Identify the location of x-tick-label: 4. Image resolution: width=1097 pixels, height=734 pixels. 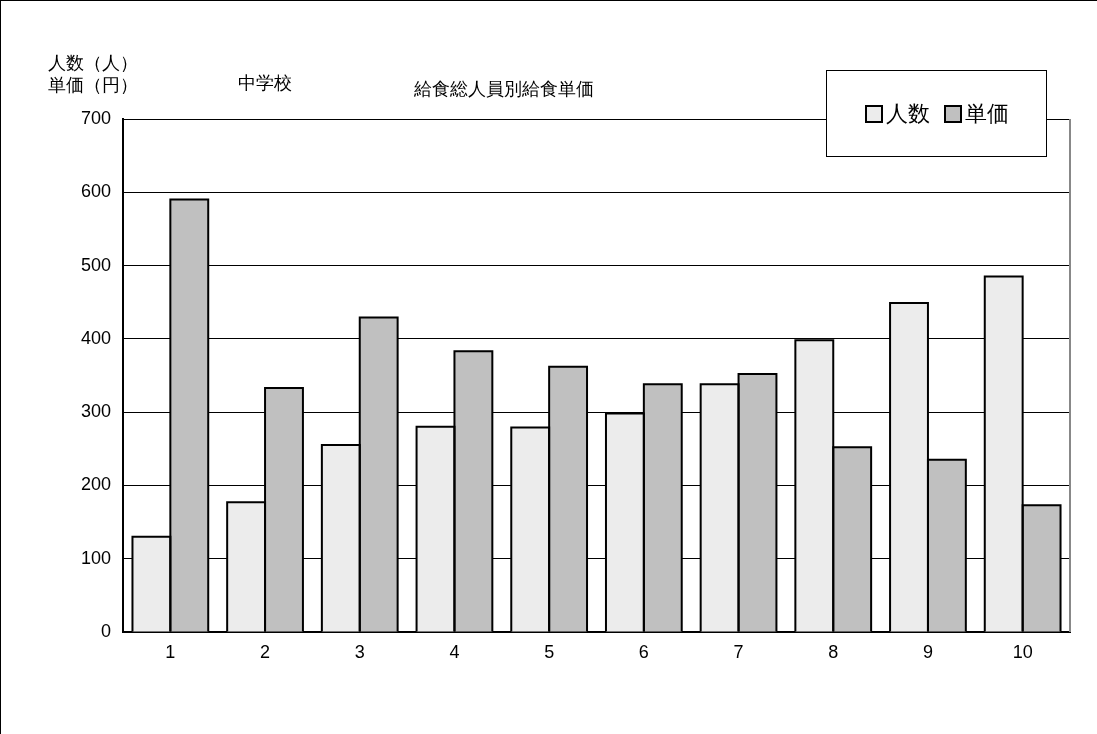
(454, 651).